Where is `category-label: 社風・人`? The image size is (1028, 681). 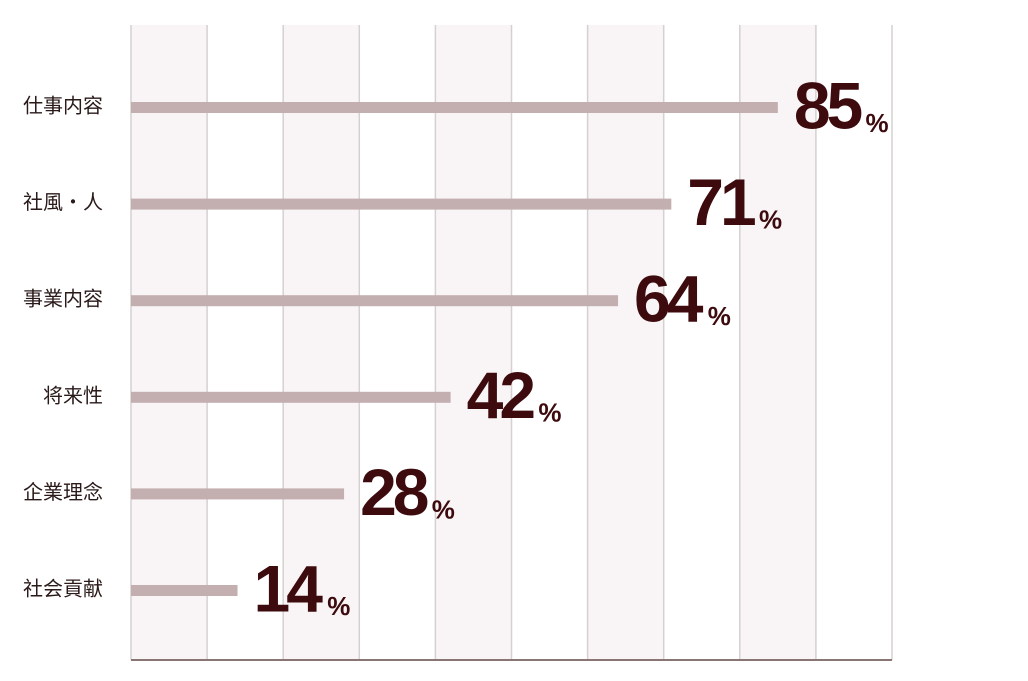
category-label: 社風・人 is located at coordinates (63, 202).